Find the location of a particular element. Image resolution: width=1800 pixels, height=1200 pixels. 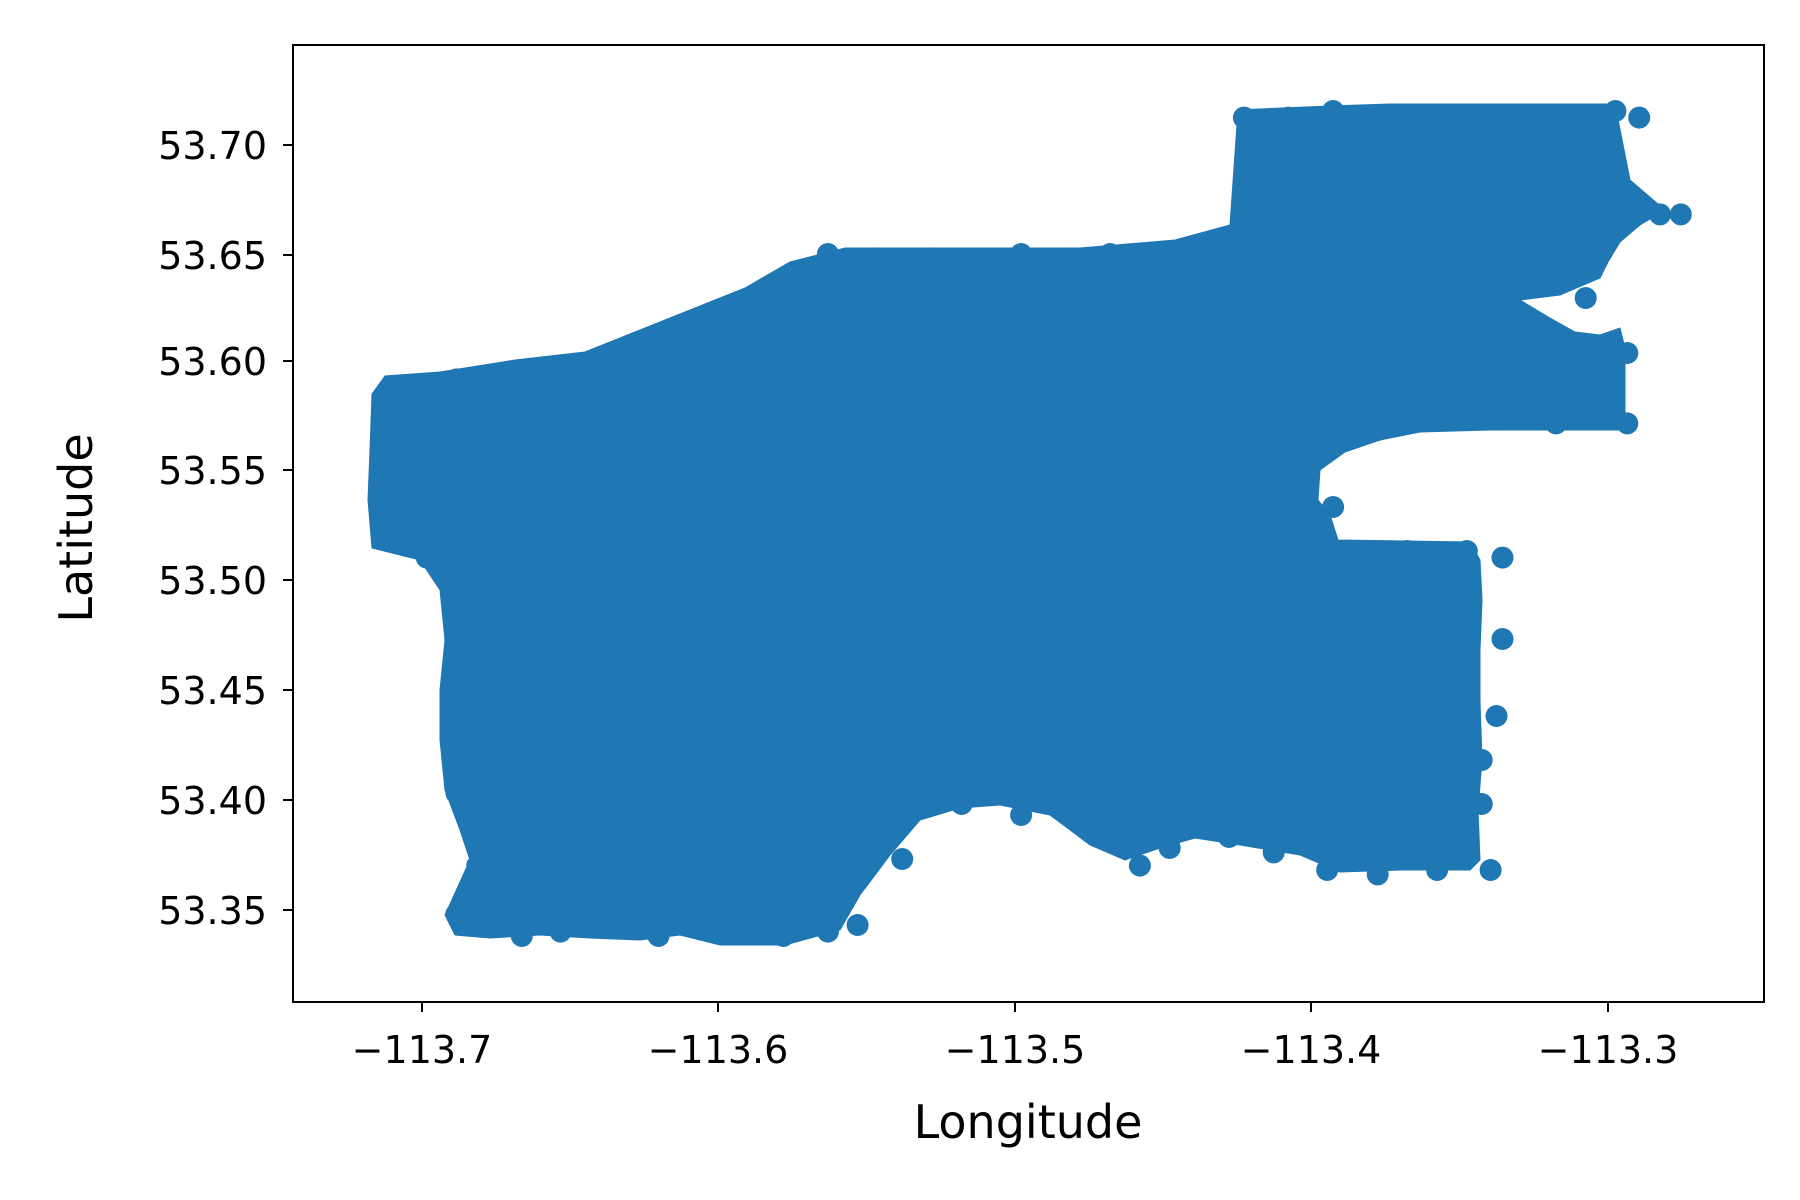

y-axis-title: Latitude is located at coordinates (76, 527).